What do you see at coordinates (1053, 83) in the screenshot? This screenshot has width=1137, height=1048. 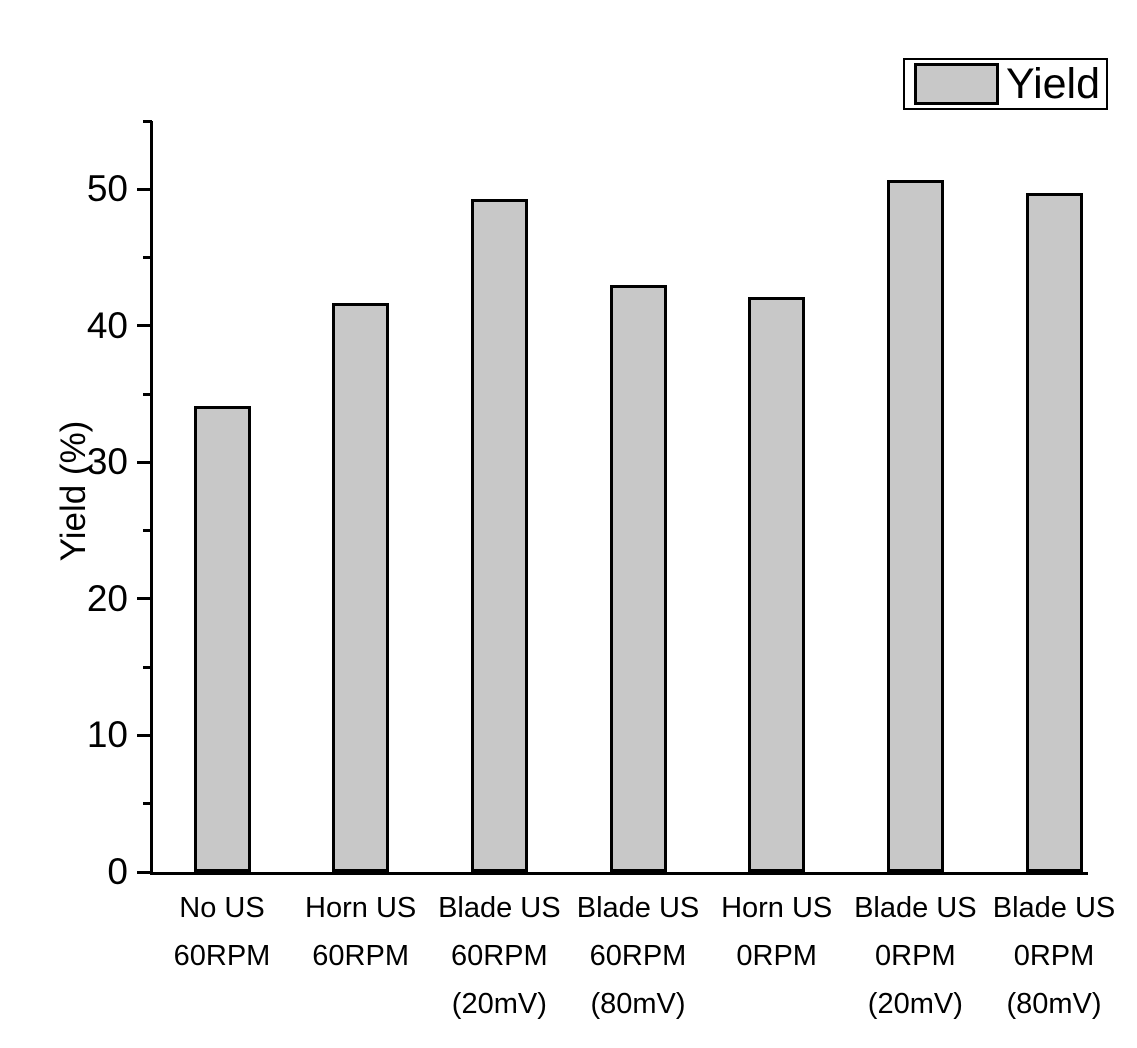 I see `legend-label: Yield` at bounding box center [1053, 83].